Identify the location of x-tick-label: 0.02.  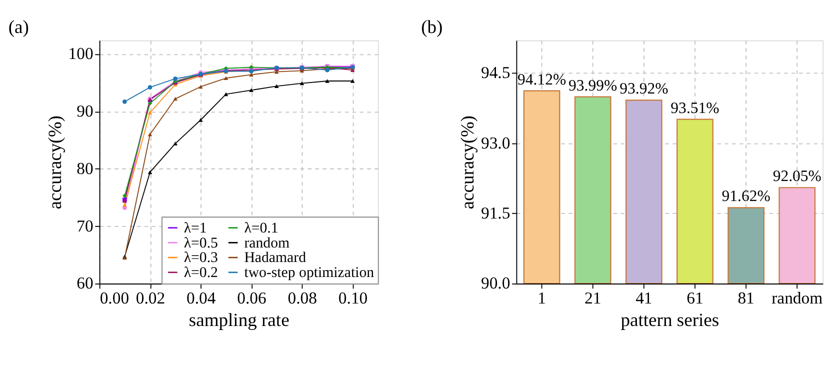
(151, 298).